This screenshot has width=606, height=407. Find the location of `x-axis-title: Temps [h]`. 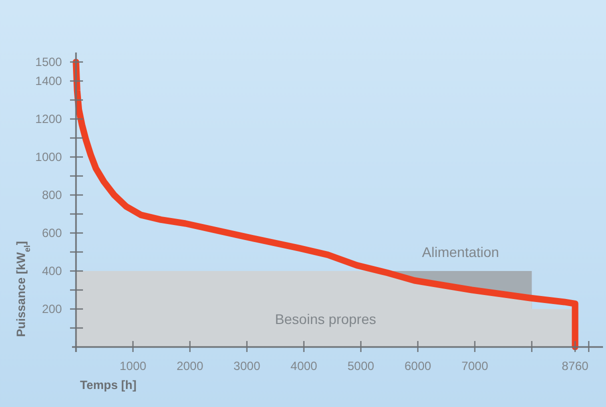

x-axis-title: Temps [h] is located at coordinates (108, 385).